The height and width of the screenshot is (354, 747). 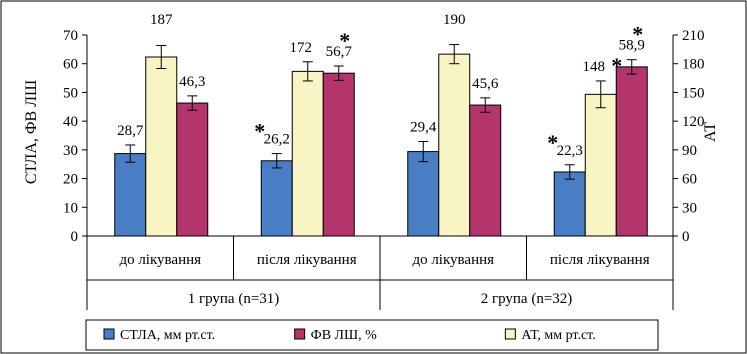 What do you see at coordinates (161, 20) in the screenshot?
I see `data-label: 187` at bounding box center [161, 20].